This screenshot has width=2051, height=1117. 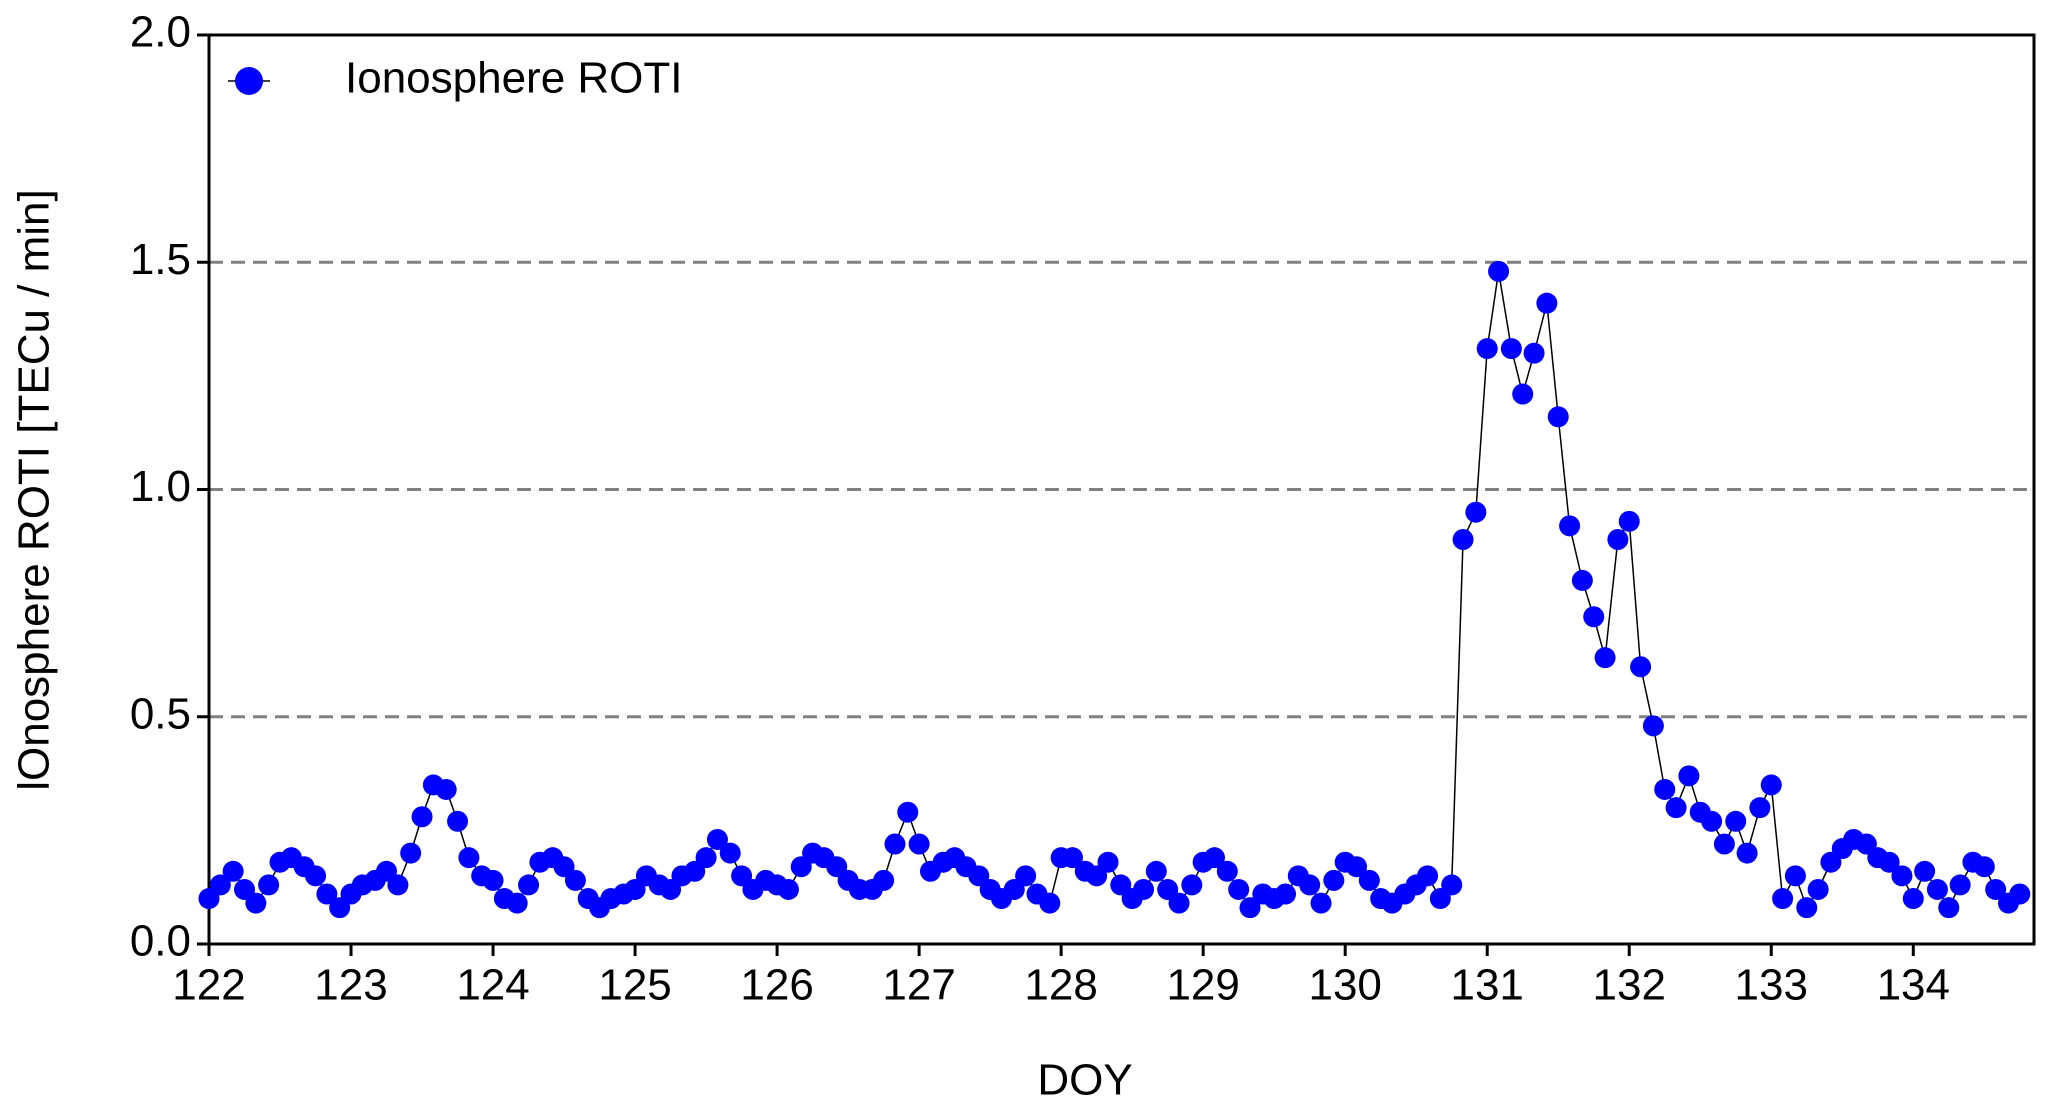 What do you see at coordinates (249, 81) in the screenshot?
I see `legend-marker` at bounding box center [249, 81].